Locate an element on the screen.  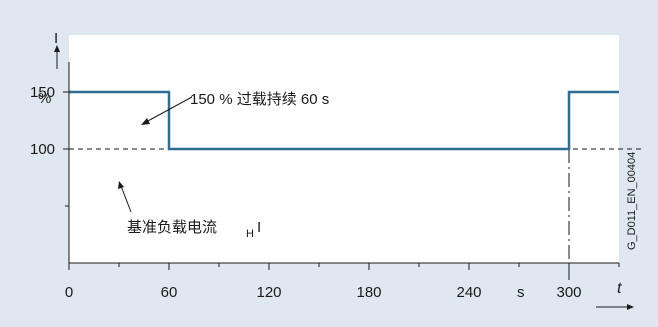
x-tick-label: 60 is located at coordinates (169, 292).